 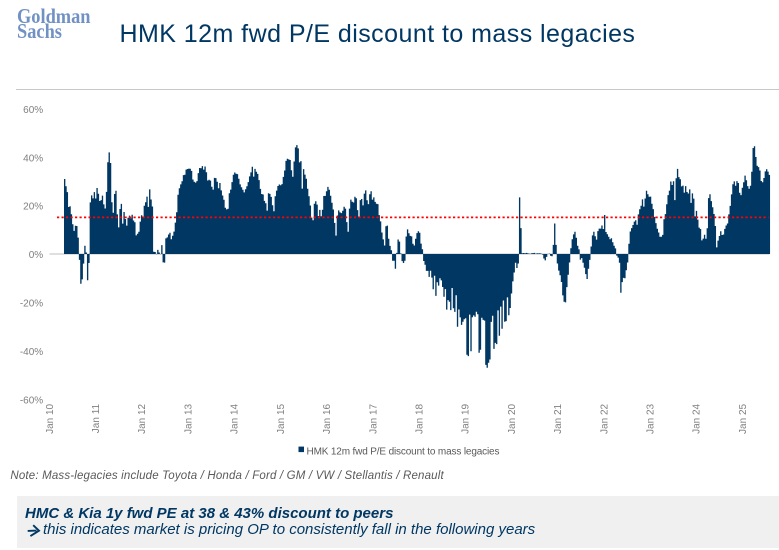 What do you see at coordinates (235, 418) in the screenshot?
I see `svg-text: Jan 14` at bounding box center [235, 418].